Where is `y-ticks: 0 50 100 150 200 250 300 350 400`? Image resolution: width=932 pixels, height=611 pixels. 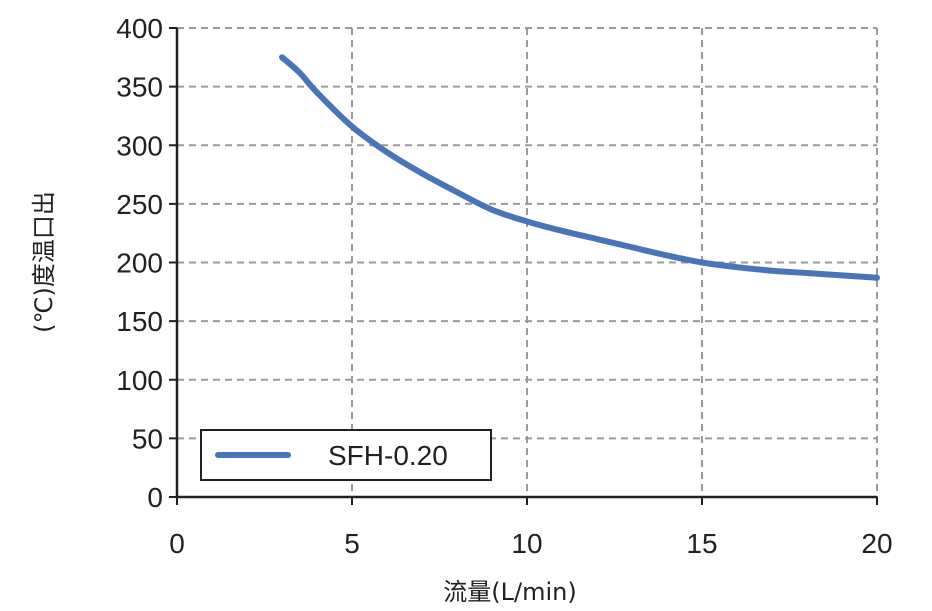
y-ticks: 0 50 100 150 200 250 300 350 400 is located at coordinates (146, 263).